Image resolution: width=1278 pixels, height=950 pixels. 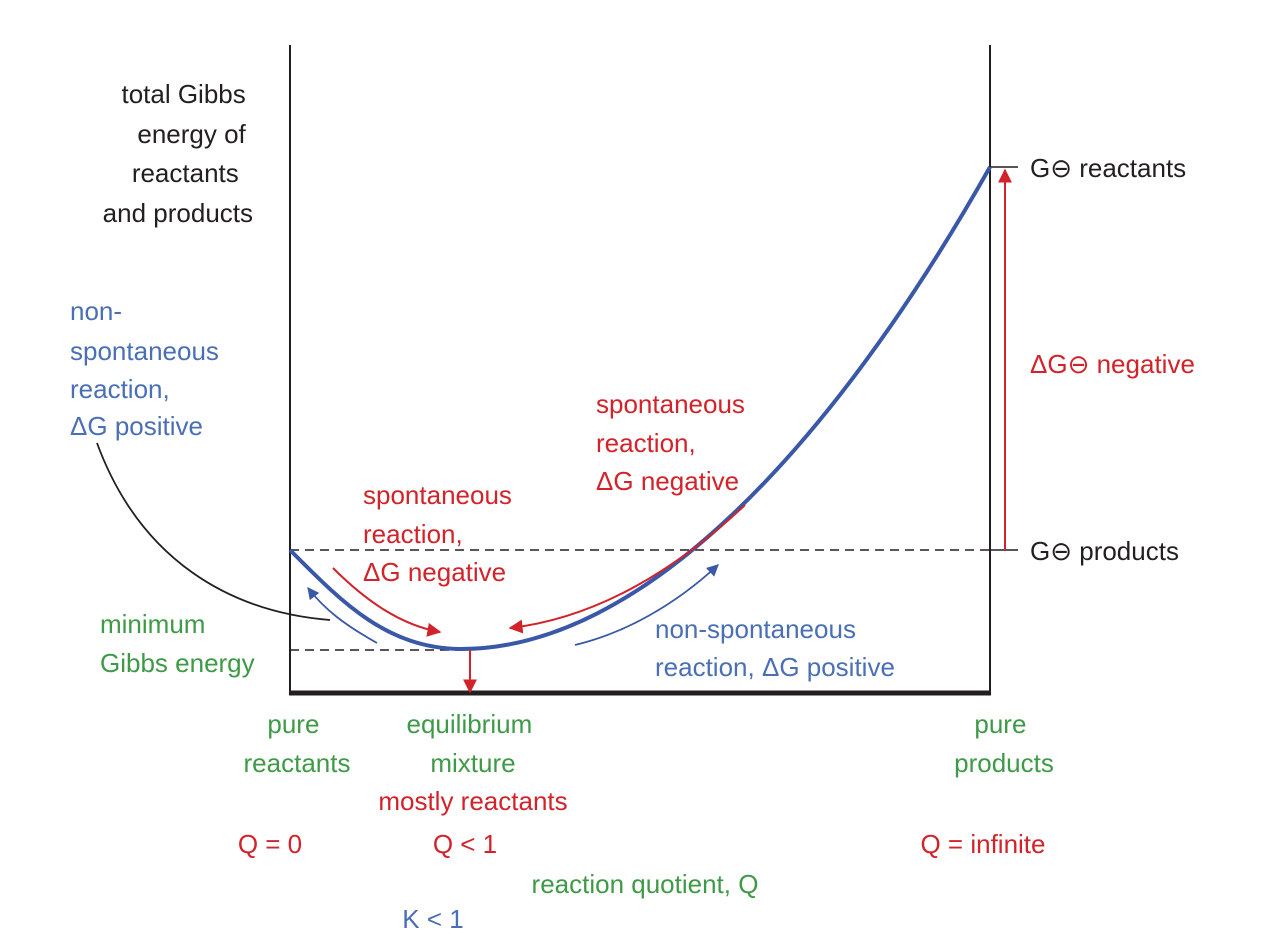 What do you see at coordinates (1104, 551) in the screenshot?
I see `g-products-label: G⊖ products` at bounding box center [1104, 551].